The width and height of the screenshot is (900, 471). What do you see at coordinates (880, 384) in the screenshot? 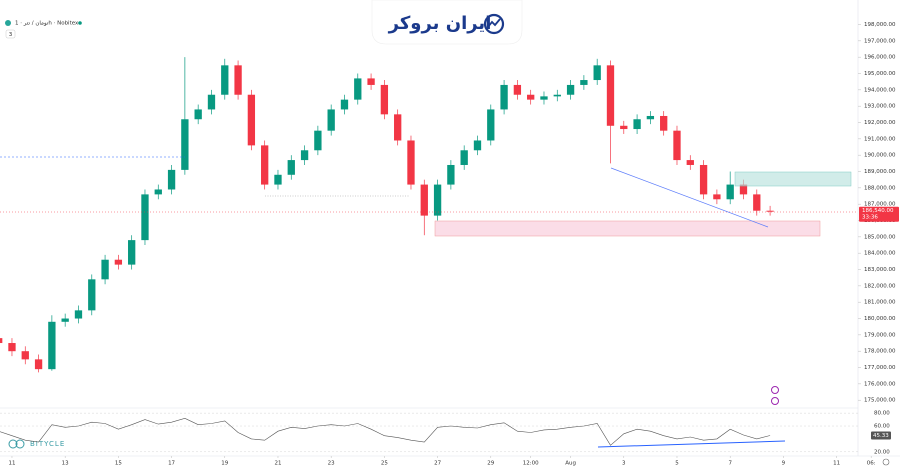
I see `y-tick-label: 176,000.00` at bounding box center [880, 384].